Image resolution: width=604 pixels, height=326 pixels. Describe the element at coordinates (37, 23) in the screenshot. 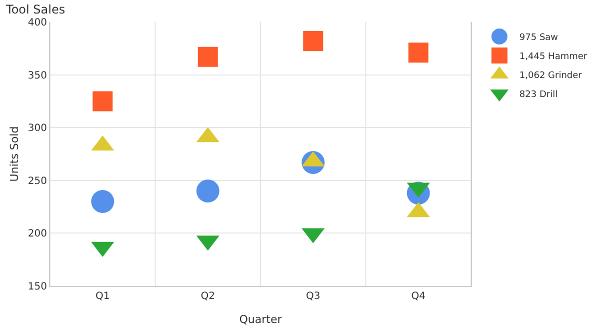

I see `y-tick-label: 400` at that location.